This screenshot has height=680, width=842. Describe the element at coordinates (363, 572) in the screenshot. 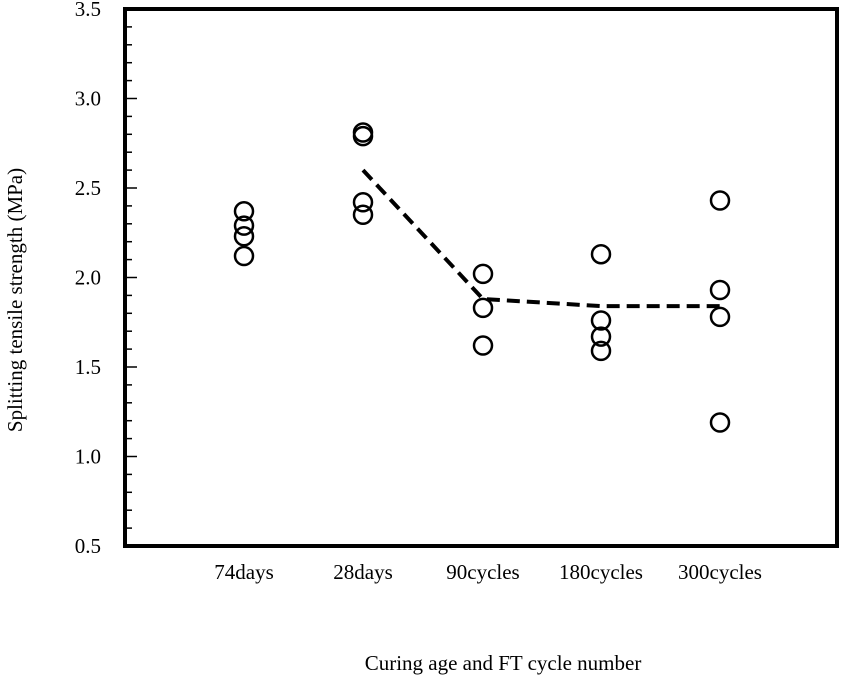

I see `x-tick-label: 28days` at that location.